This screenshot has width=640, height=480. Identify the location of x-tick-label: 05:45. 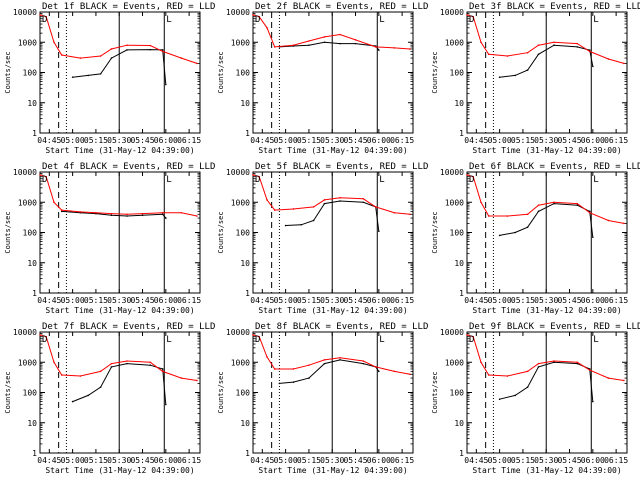
(355, 140).